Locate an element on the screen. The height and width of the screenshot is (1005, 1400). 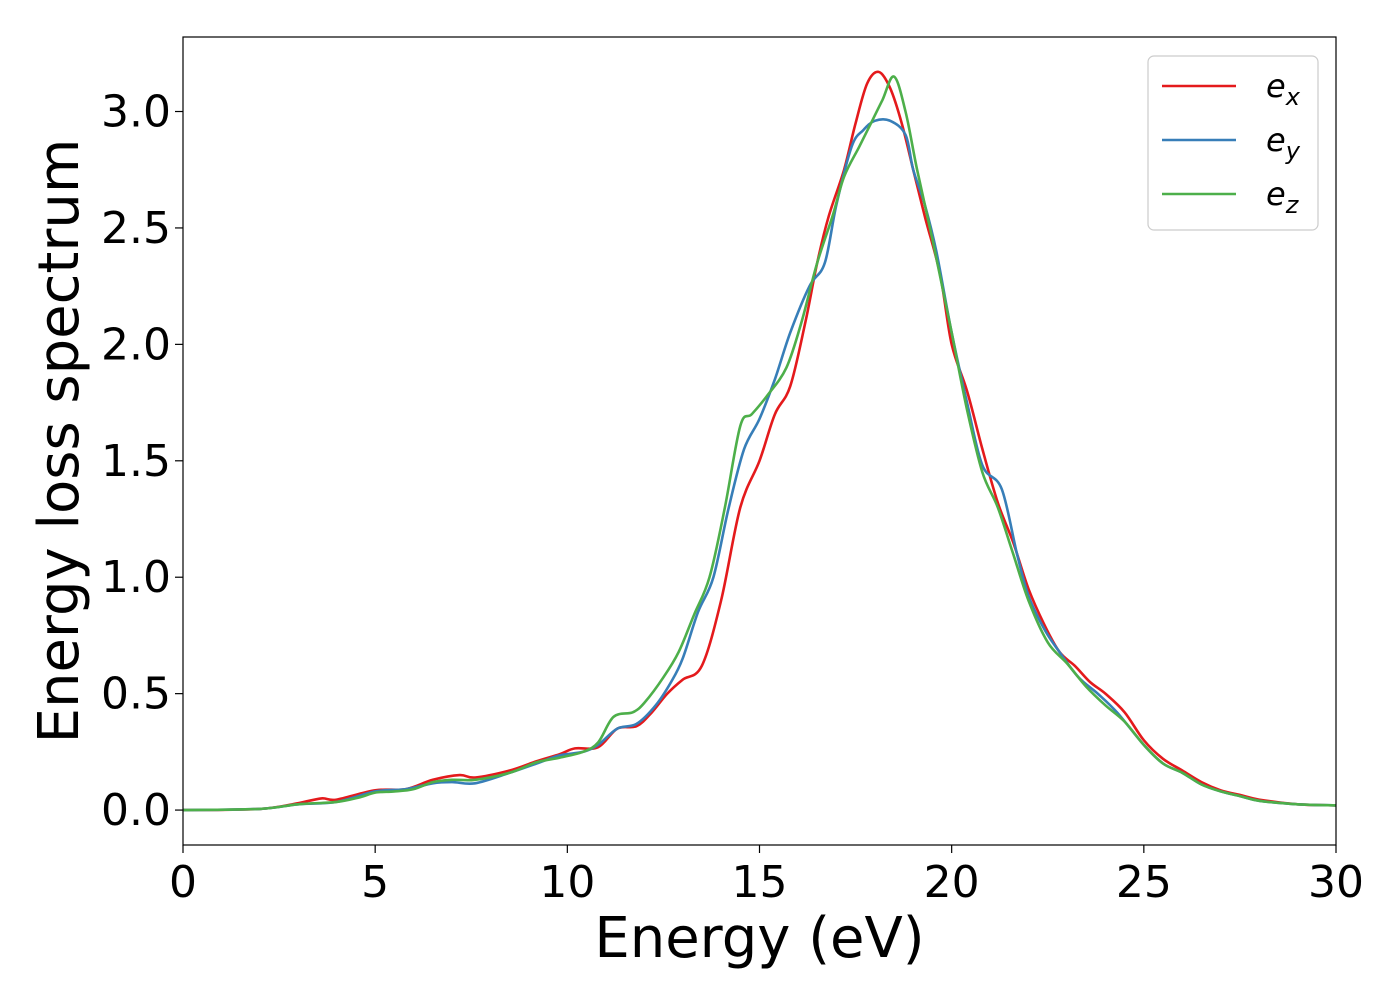
legend-label-e_z: ez is located at coordinates (1283, 197).